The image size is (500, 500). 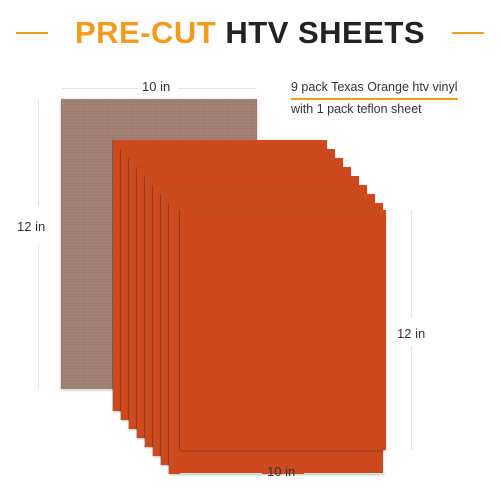 I want to click on right-dimension-label: 12 in, so click(x=411, y=333).